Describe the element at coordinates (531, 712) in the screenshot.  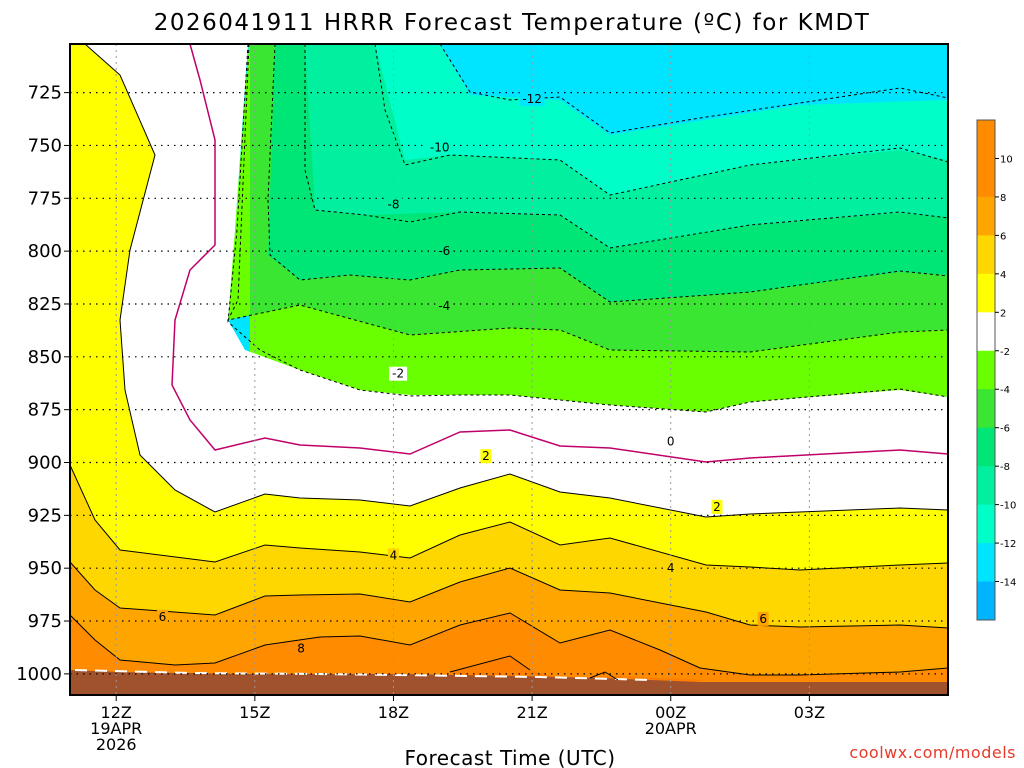
I see `x-tick-label: 21Z` at that location.